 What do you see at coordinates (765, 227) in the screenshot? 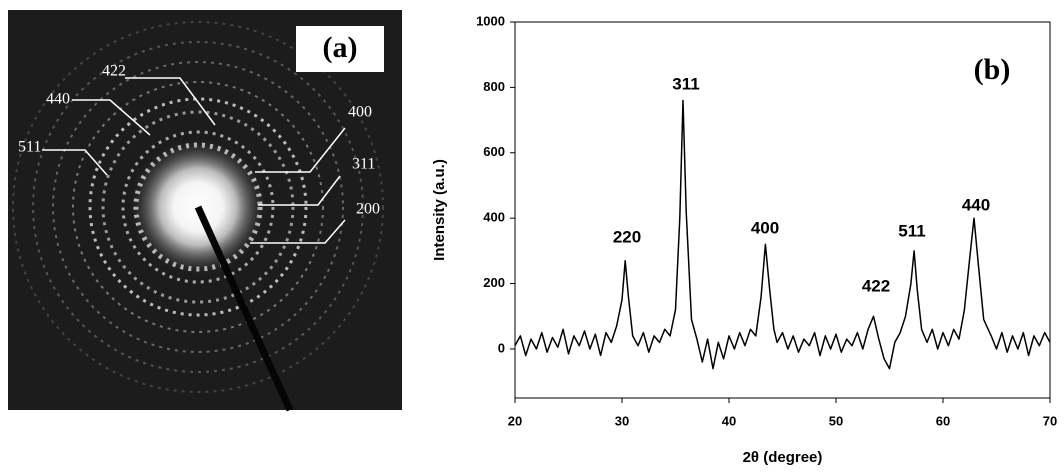
I see `peak-label: 400` at bounding box center [765, 227].